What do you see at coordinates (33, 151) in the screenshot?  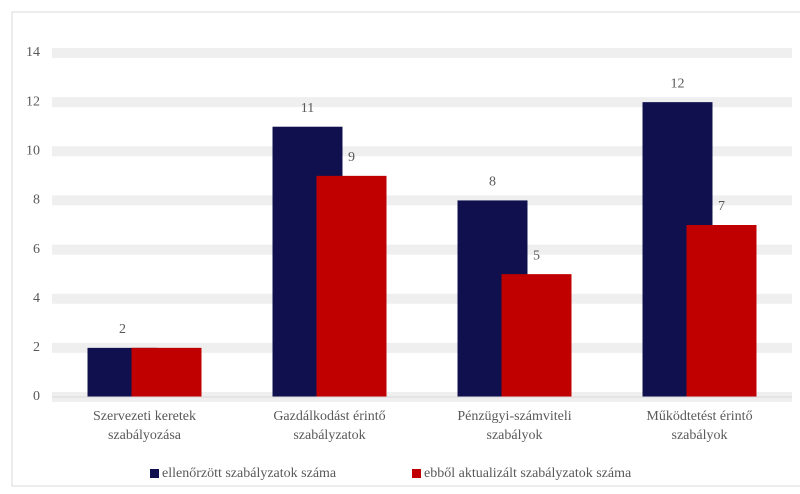 I see `y-tick-label: 10` at bounding box center [33, 151].